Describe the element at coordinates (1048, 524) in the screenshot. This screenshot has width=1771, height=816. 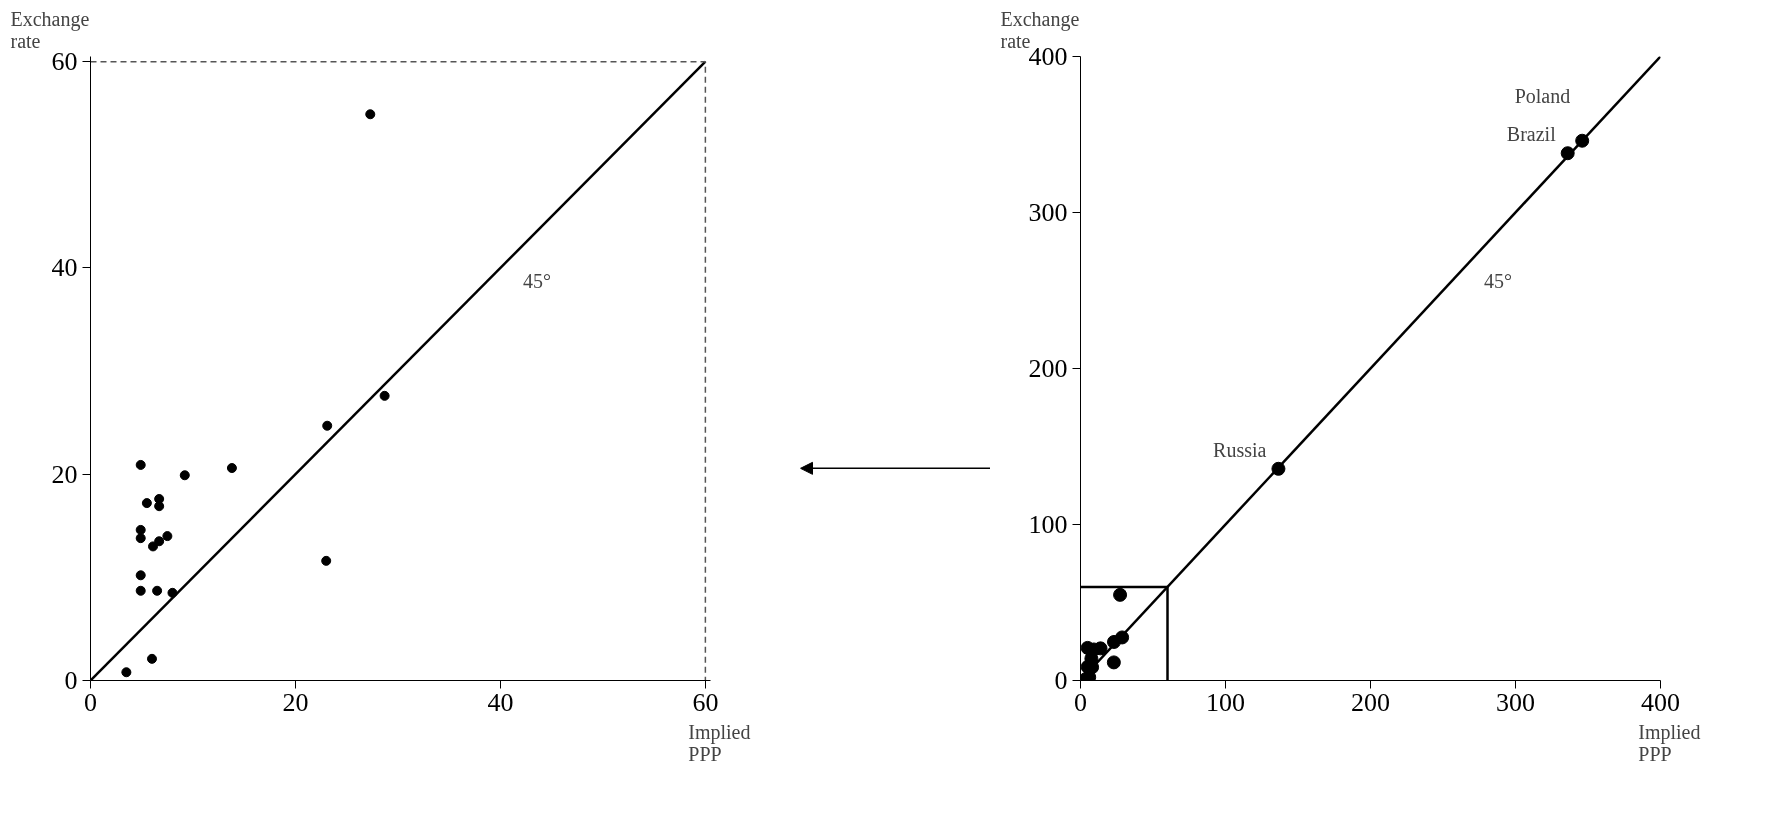
I see `y-tick-label: 100` at that location.